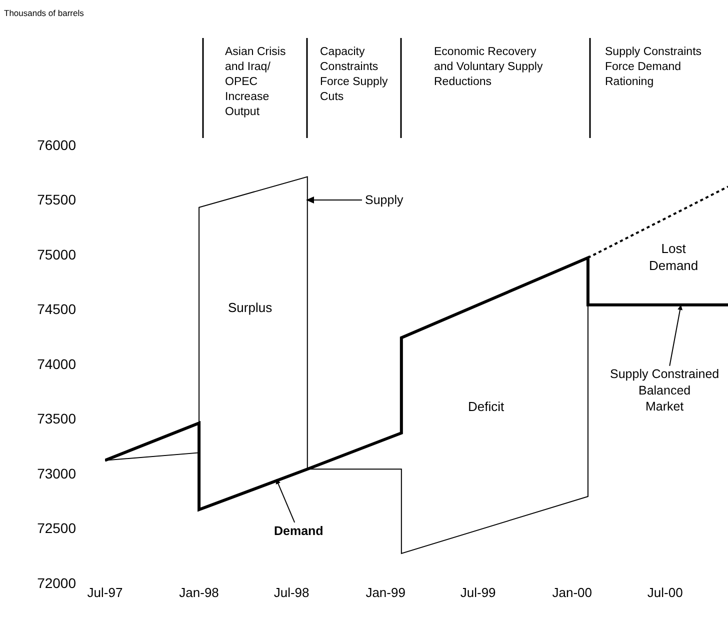 The width and height of the screenshot is (728, 622). I want to click on annotation: Surplus, so click(250, 307).